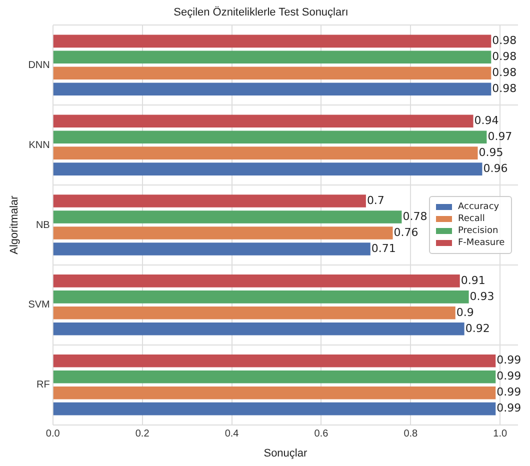 The width and height of the screenshot is (530, 466). What do you see at coordinates (43, 225) in the screenshot?
I see `y-tick-label: NB` at bounding box center [43, 225].